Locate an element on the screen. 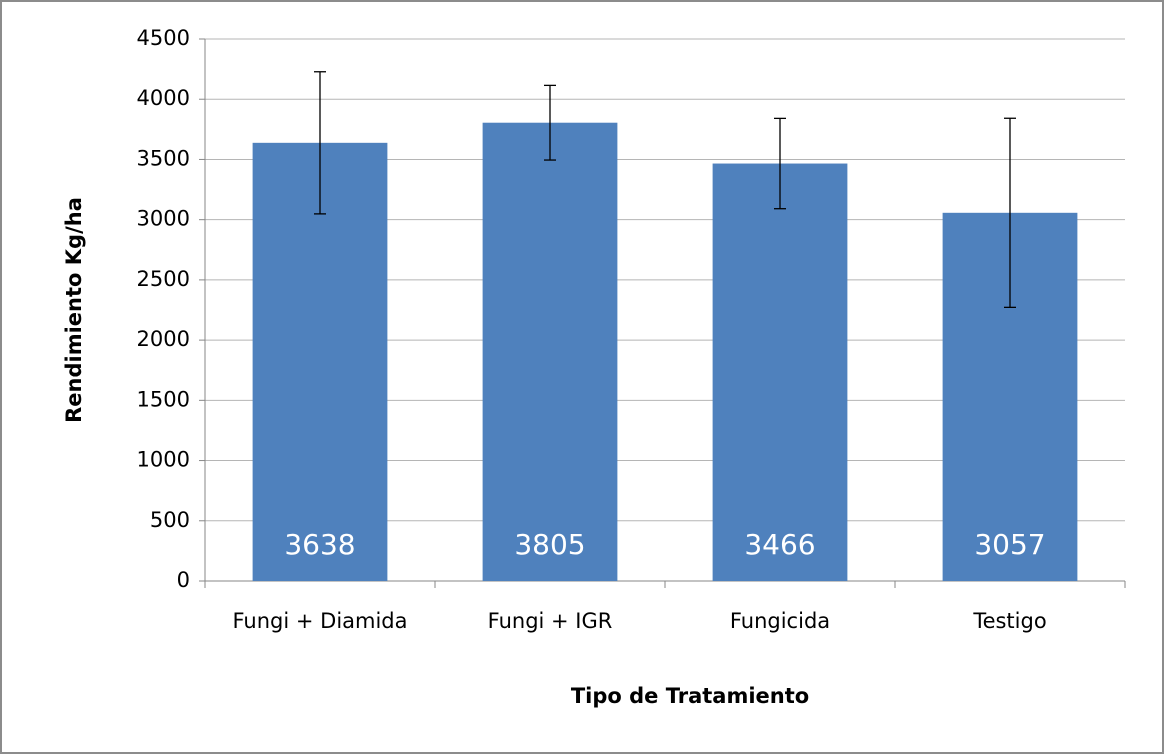  y-tick-label: 4000 is located at coordinates (163, 98).